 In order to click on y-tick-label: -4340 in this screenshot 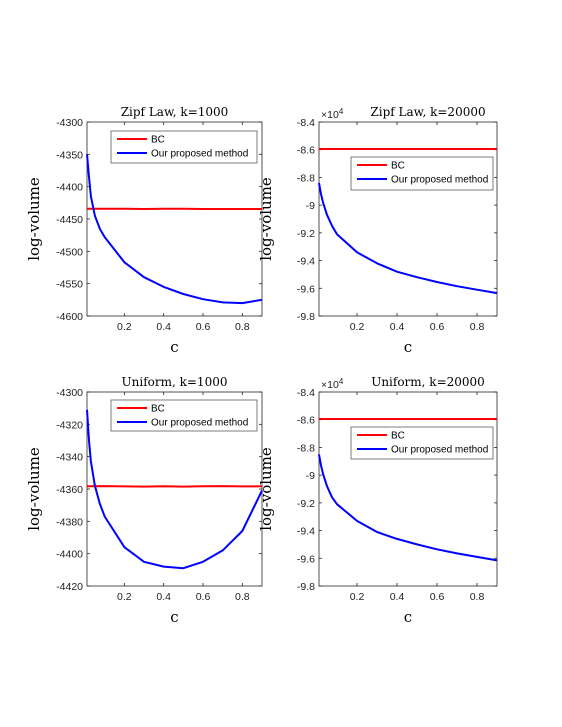, I will do `click(69, 458)`.